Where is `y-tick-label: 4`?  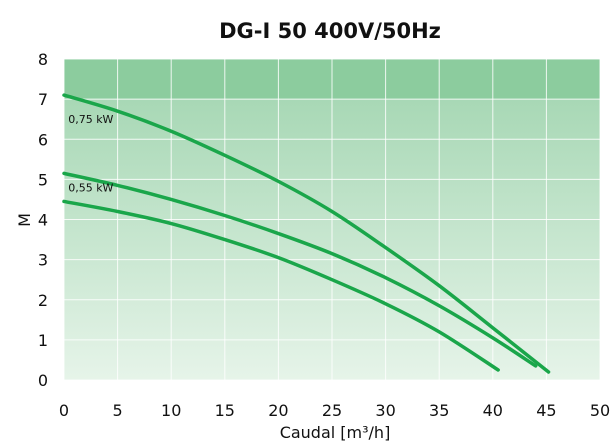
y-tick-label: 4 is located at coordinates (43, 220).